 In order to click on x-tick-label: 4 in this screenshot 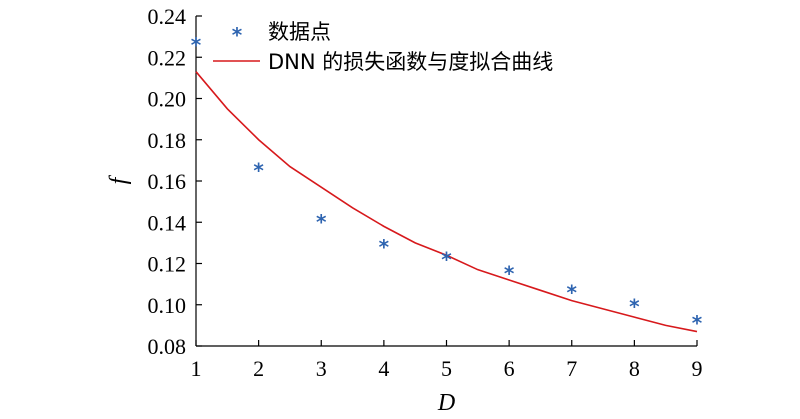, I will do `click(383, 368)`.